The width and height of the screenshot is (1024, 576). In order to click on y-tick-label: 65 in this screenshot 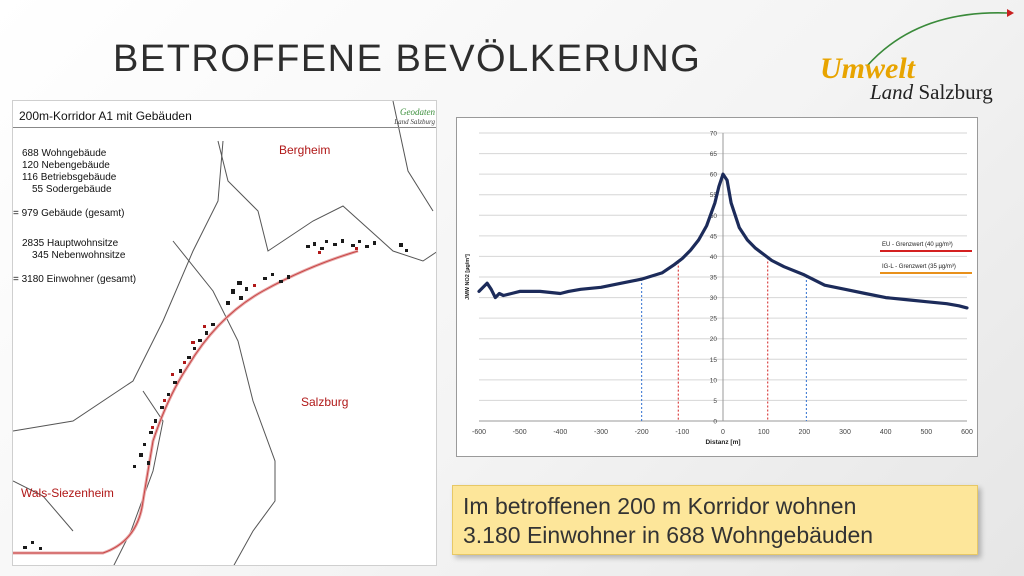, I will do `click(714, 154)`.